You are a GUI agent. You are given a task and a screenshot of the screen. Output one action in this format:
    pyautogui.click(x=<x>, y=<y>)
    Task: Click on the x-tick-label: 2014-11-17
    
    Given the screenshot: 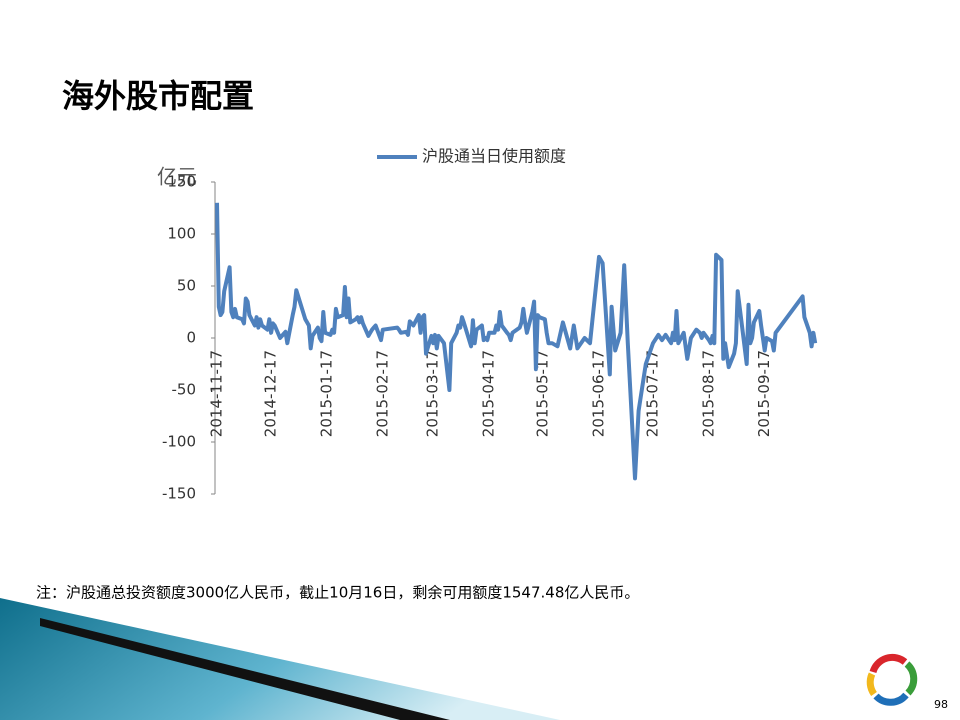 What is the action you would take?
    pyautogui.click(x=217, y=393)
    